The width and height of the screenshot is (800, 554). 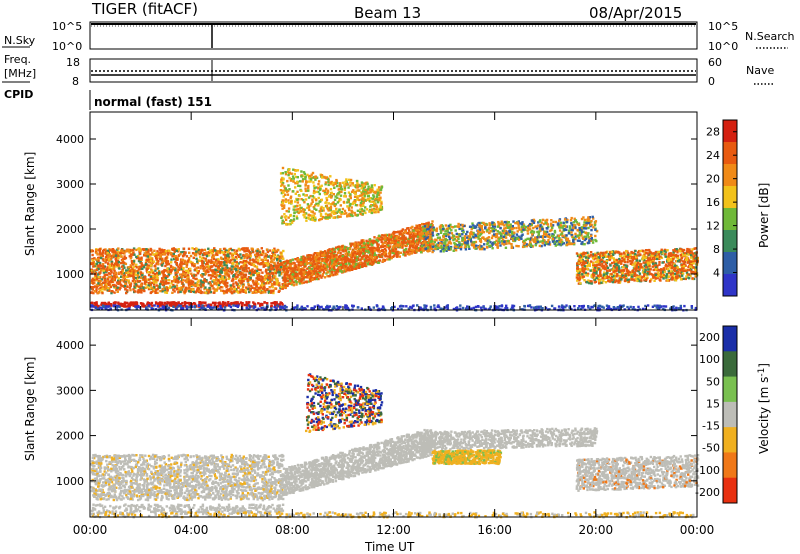 What do you see at coordinates (711, 81) in the screenshot?
I see `freq-right-tick-bottom: 0` at bounding box center [711, 81].